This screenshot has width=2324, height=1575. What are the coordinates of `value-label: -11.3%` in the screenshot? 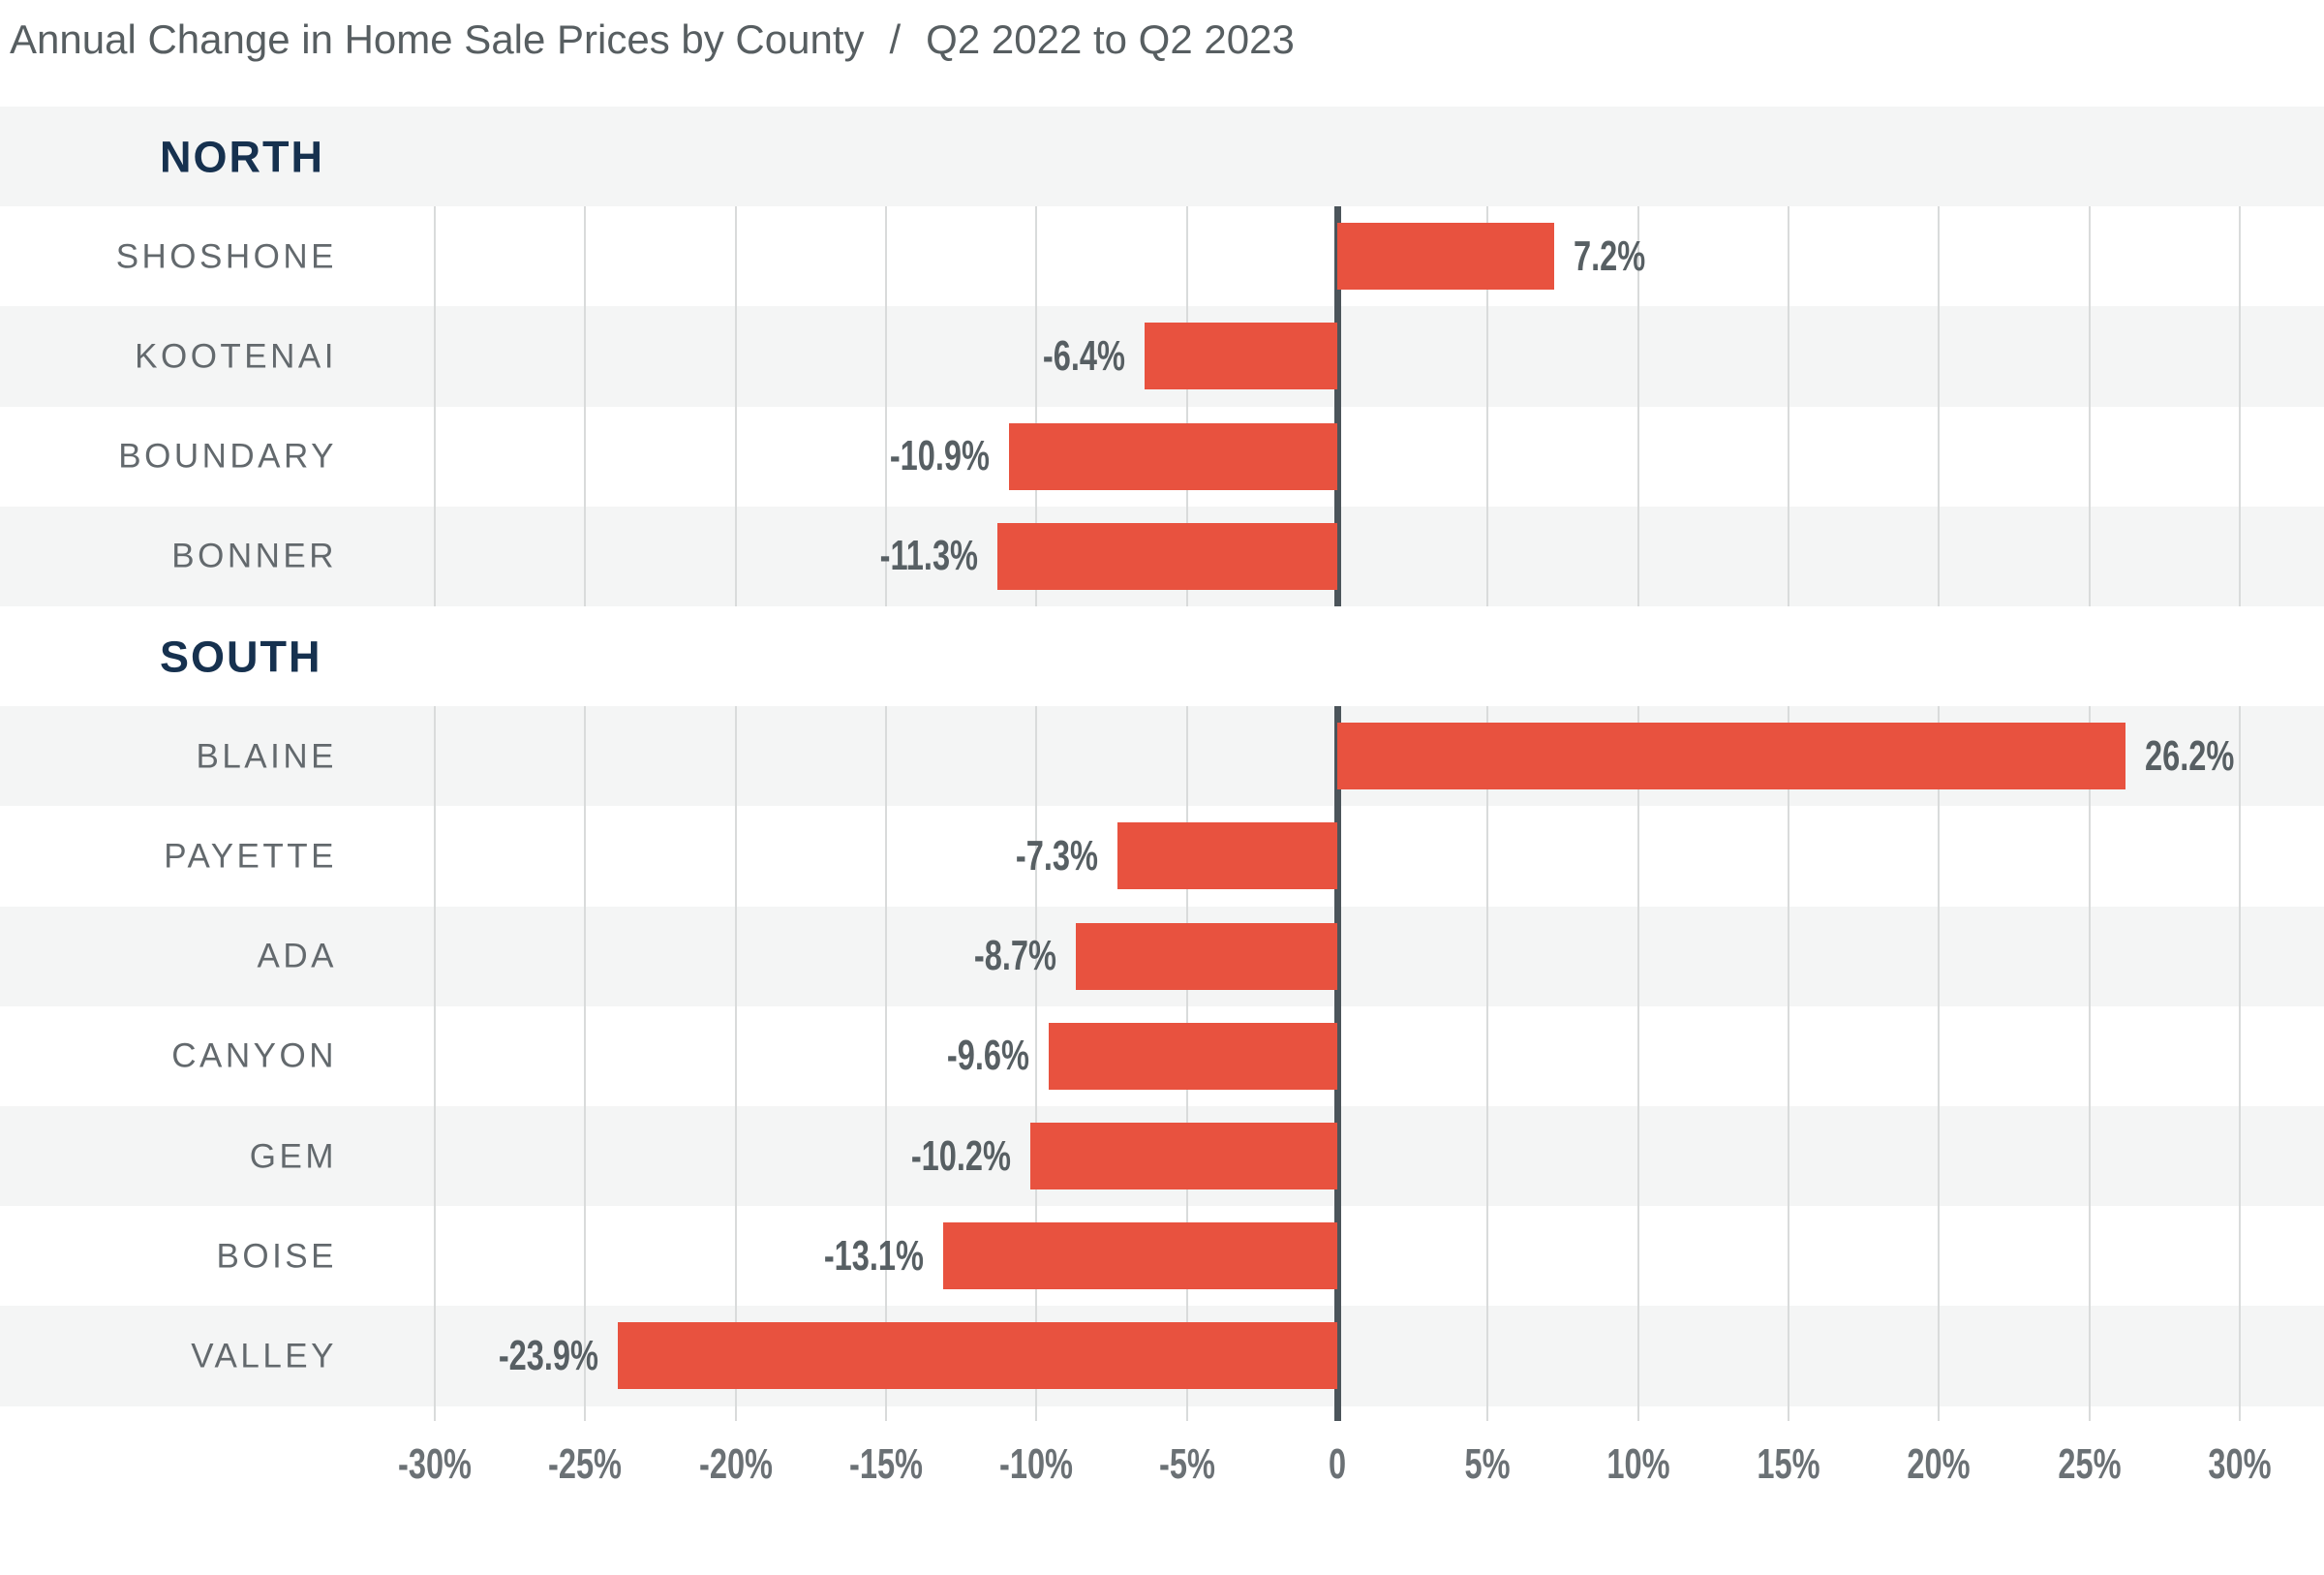 It's located at (929, 556).